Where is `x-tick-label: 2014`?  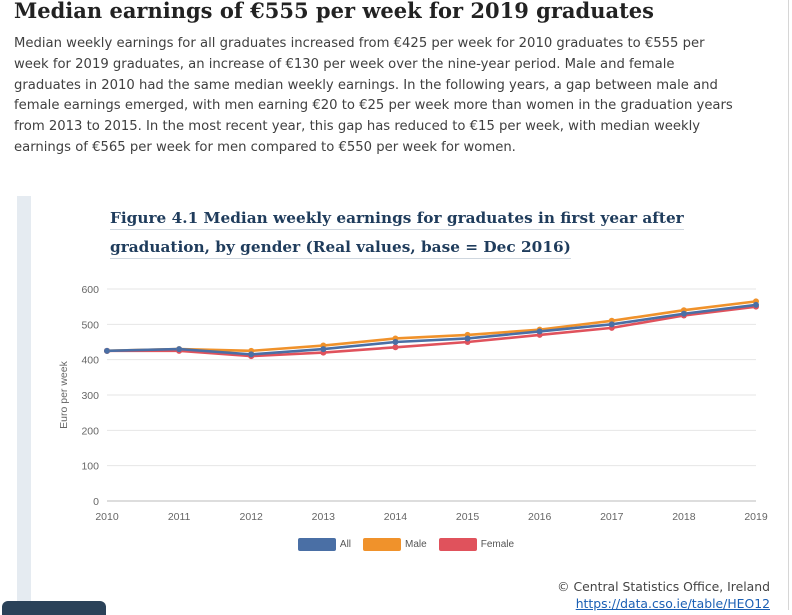
x-tick-label: 2014 is located at coordinates (396, 517).